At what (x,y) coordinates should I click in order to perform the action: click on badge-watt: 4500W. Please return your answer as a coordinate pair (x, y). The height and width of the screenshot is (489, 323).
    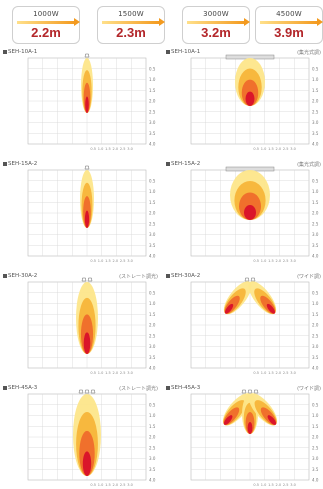
    Looking at the image, I should click on (289, 14).